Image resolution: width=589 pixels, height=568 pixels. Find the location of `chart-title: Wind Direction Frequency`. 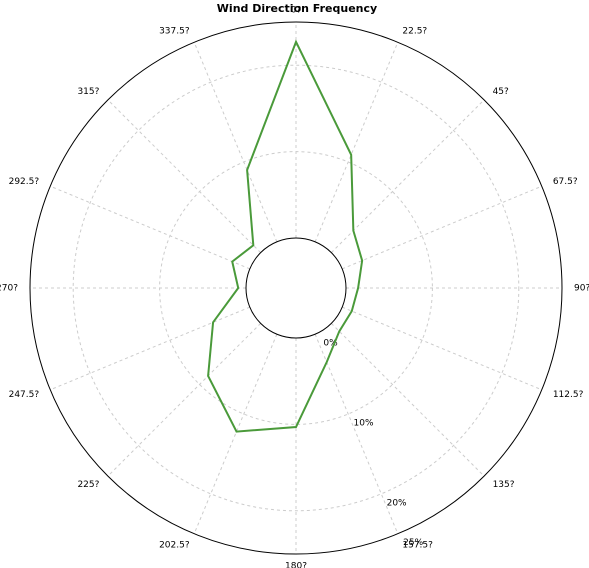

chart-title: Wind Direction Frequency is located at coordinates (297, 8).